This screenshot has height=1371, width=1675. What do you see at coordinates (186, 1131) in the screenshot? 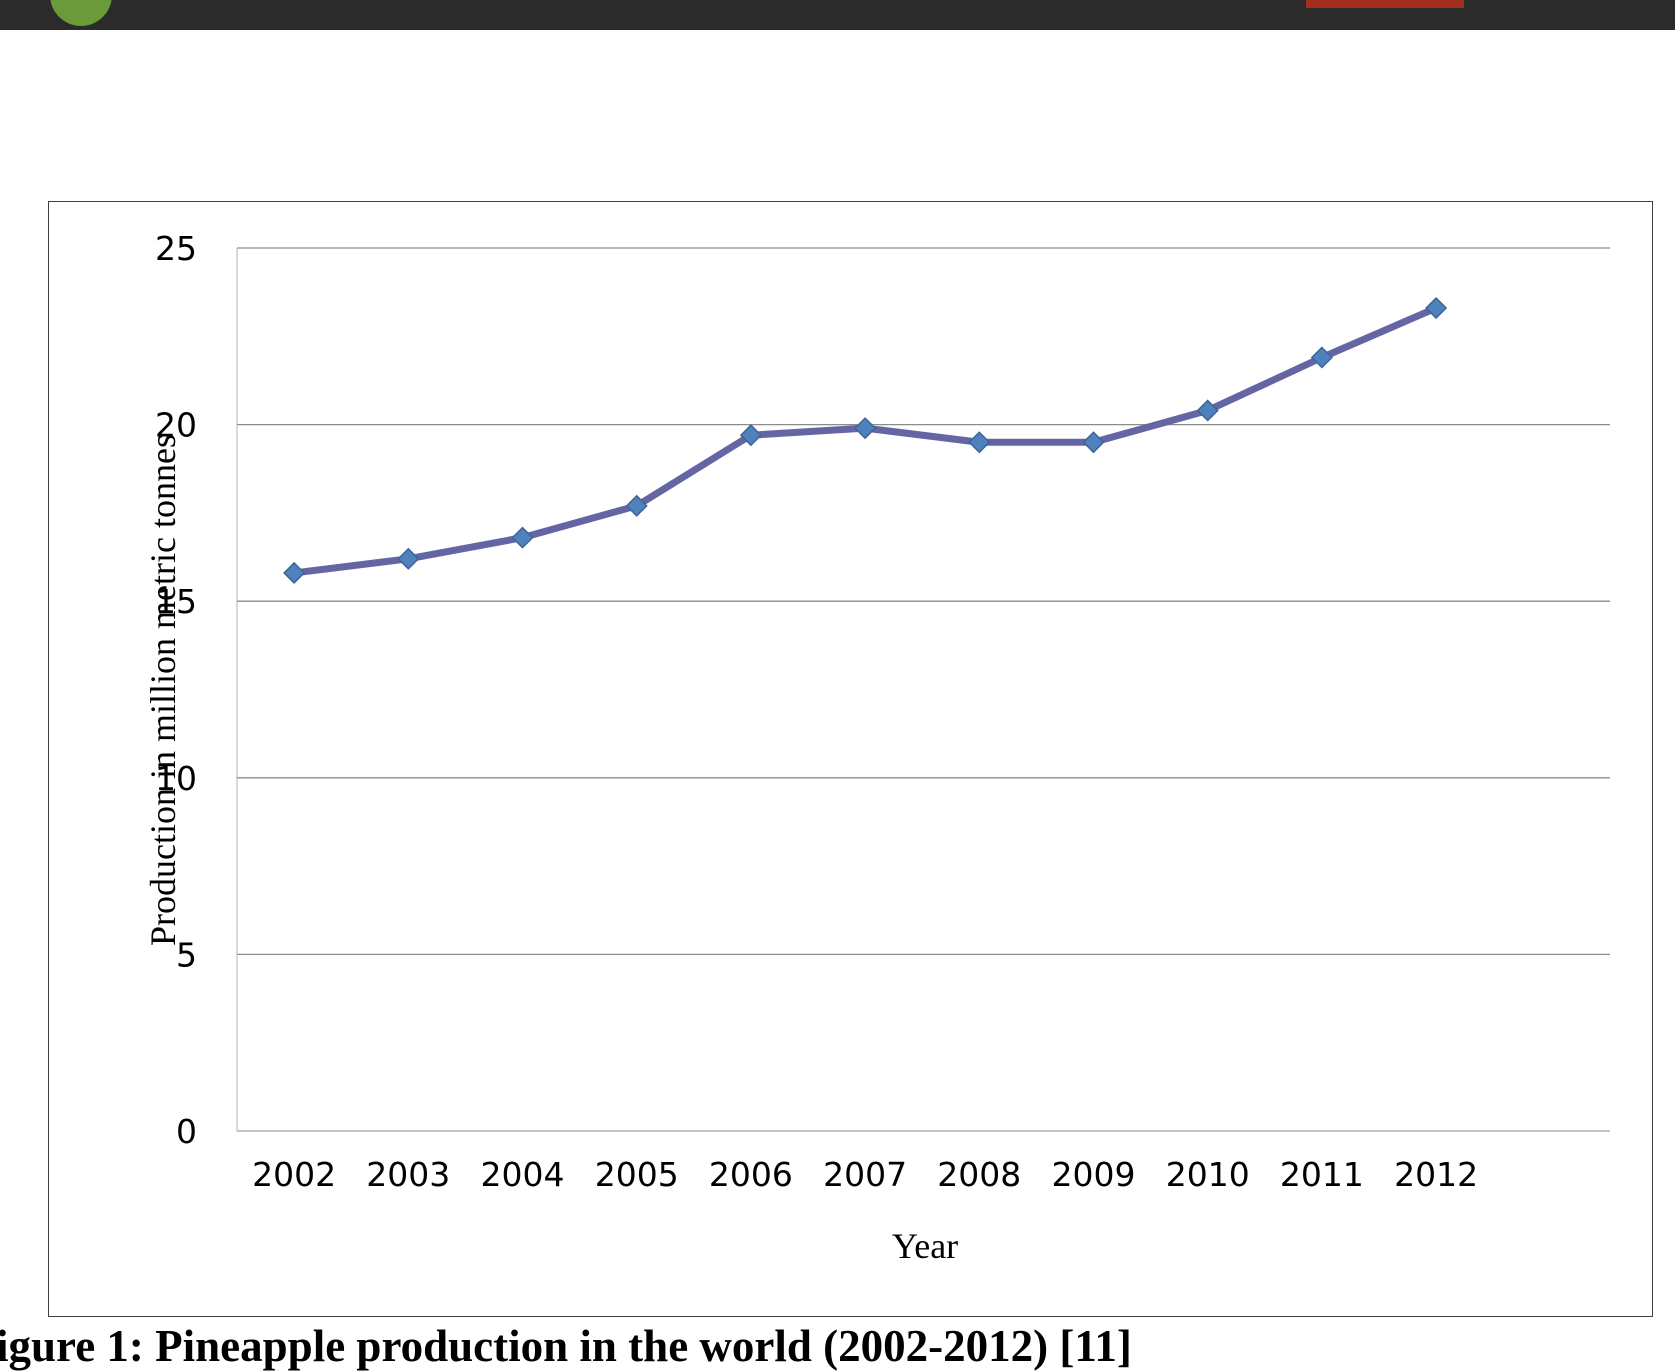
I see `y-tick-label: 0` at bounding box center [186, 1131].